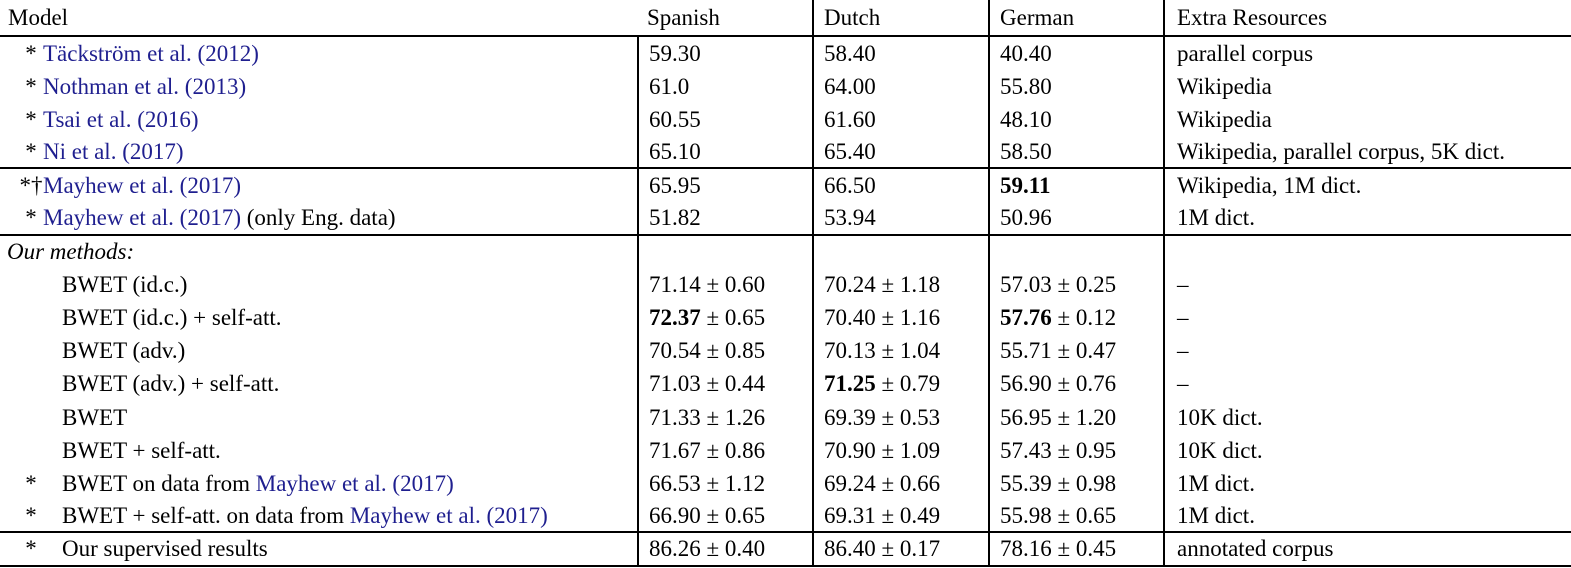  Describe the element at coordinates (1367, 252) in the screenshot. I see `extra-resources-cell` at that location.